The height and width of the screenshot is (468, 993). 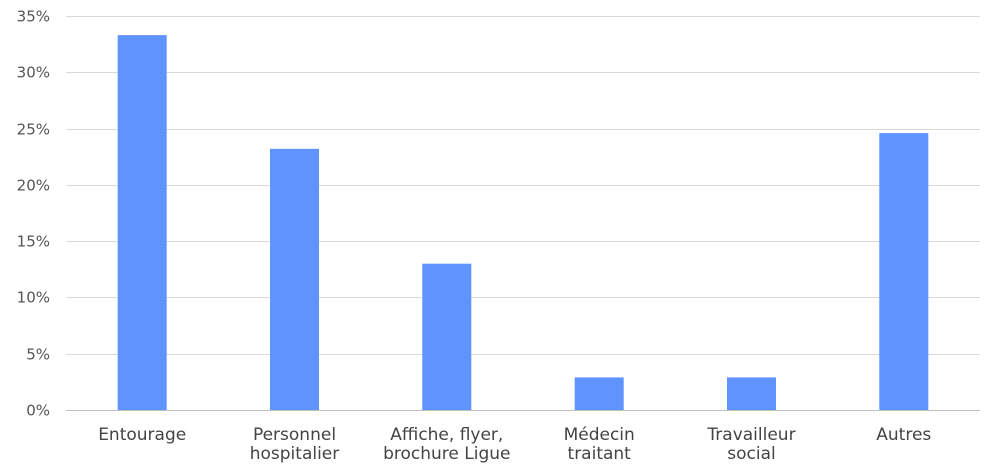 What do you see at coordinates (446, 435) in the screenshot?
I see `x-category-label-line: Affiche, flyer,` at bounding box center [446, 435].